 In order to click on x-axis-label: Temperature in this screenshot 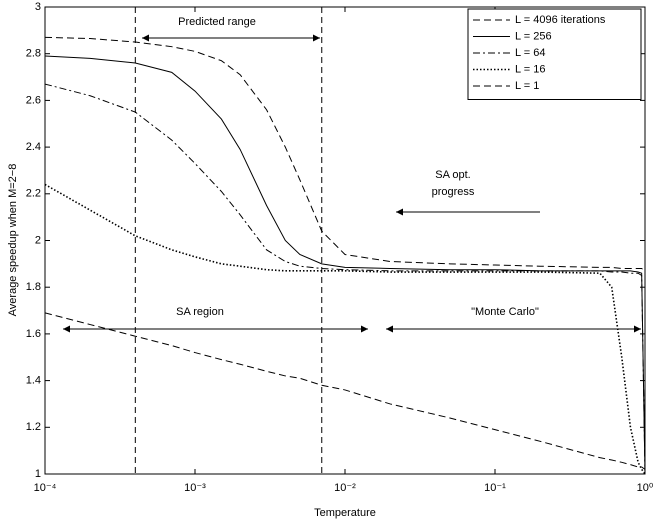, I will do `click(345, 513)`.